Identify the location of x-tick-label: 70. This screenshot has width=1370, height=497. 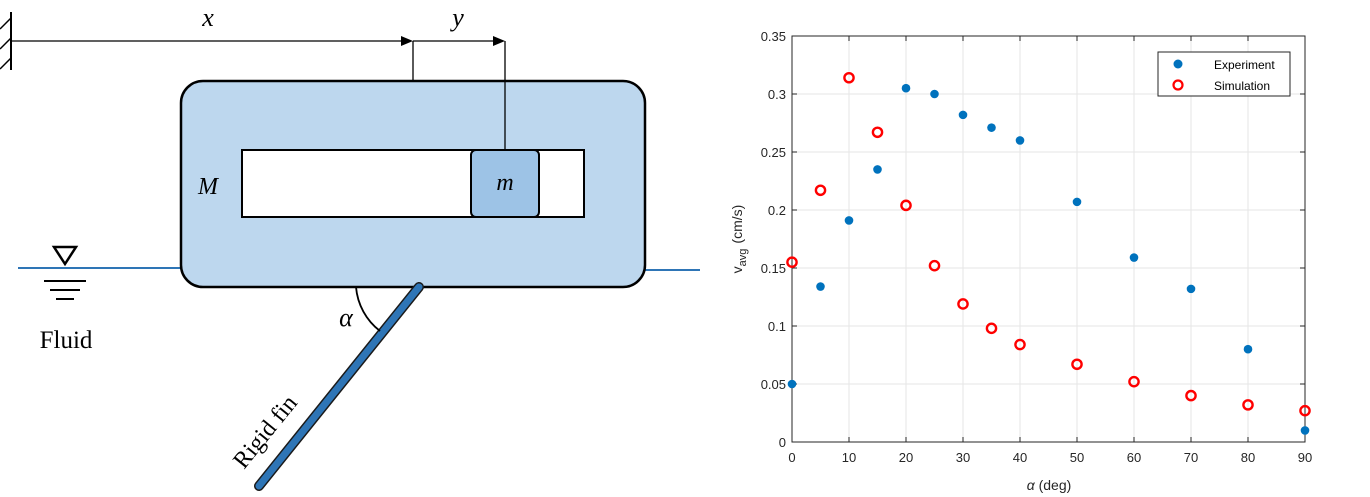
(1191, 457).